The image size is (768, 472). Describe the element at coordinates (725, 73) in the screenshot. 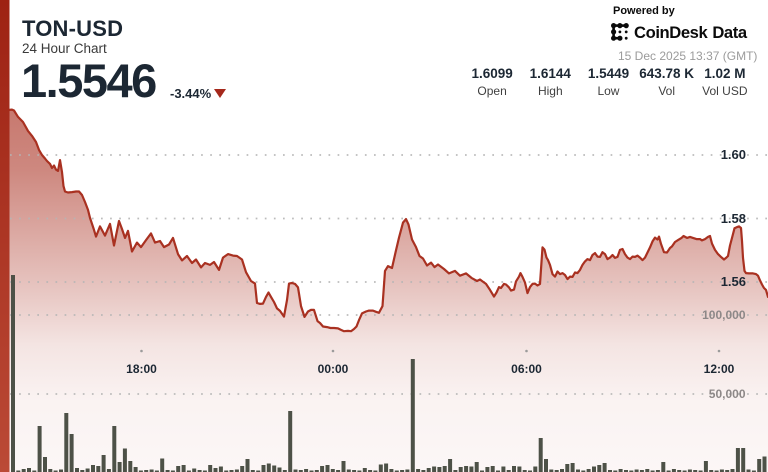

I see `stat-value: 1.02 M` at that location.